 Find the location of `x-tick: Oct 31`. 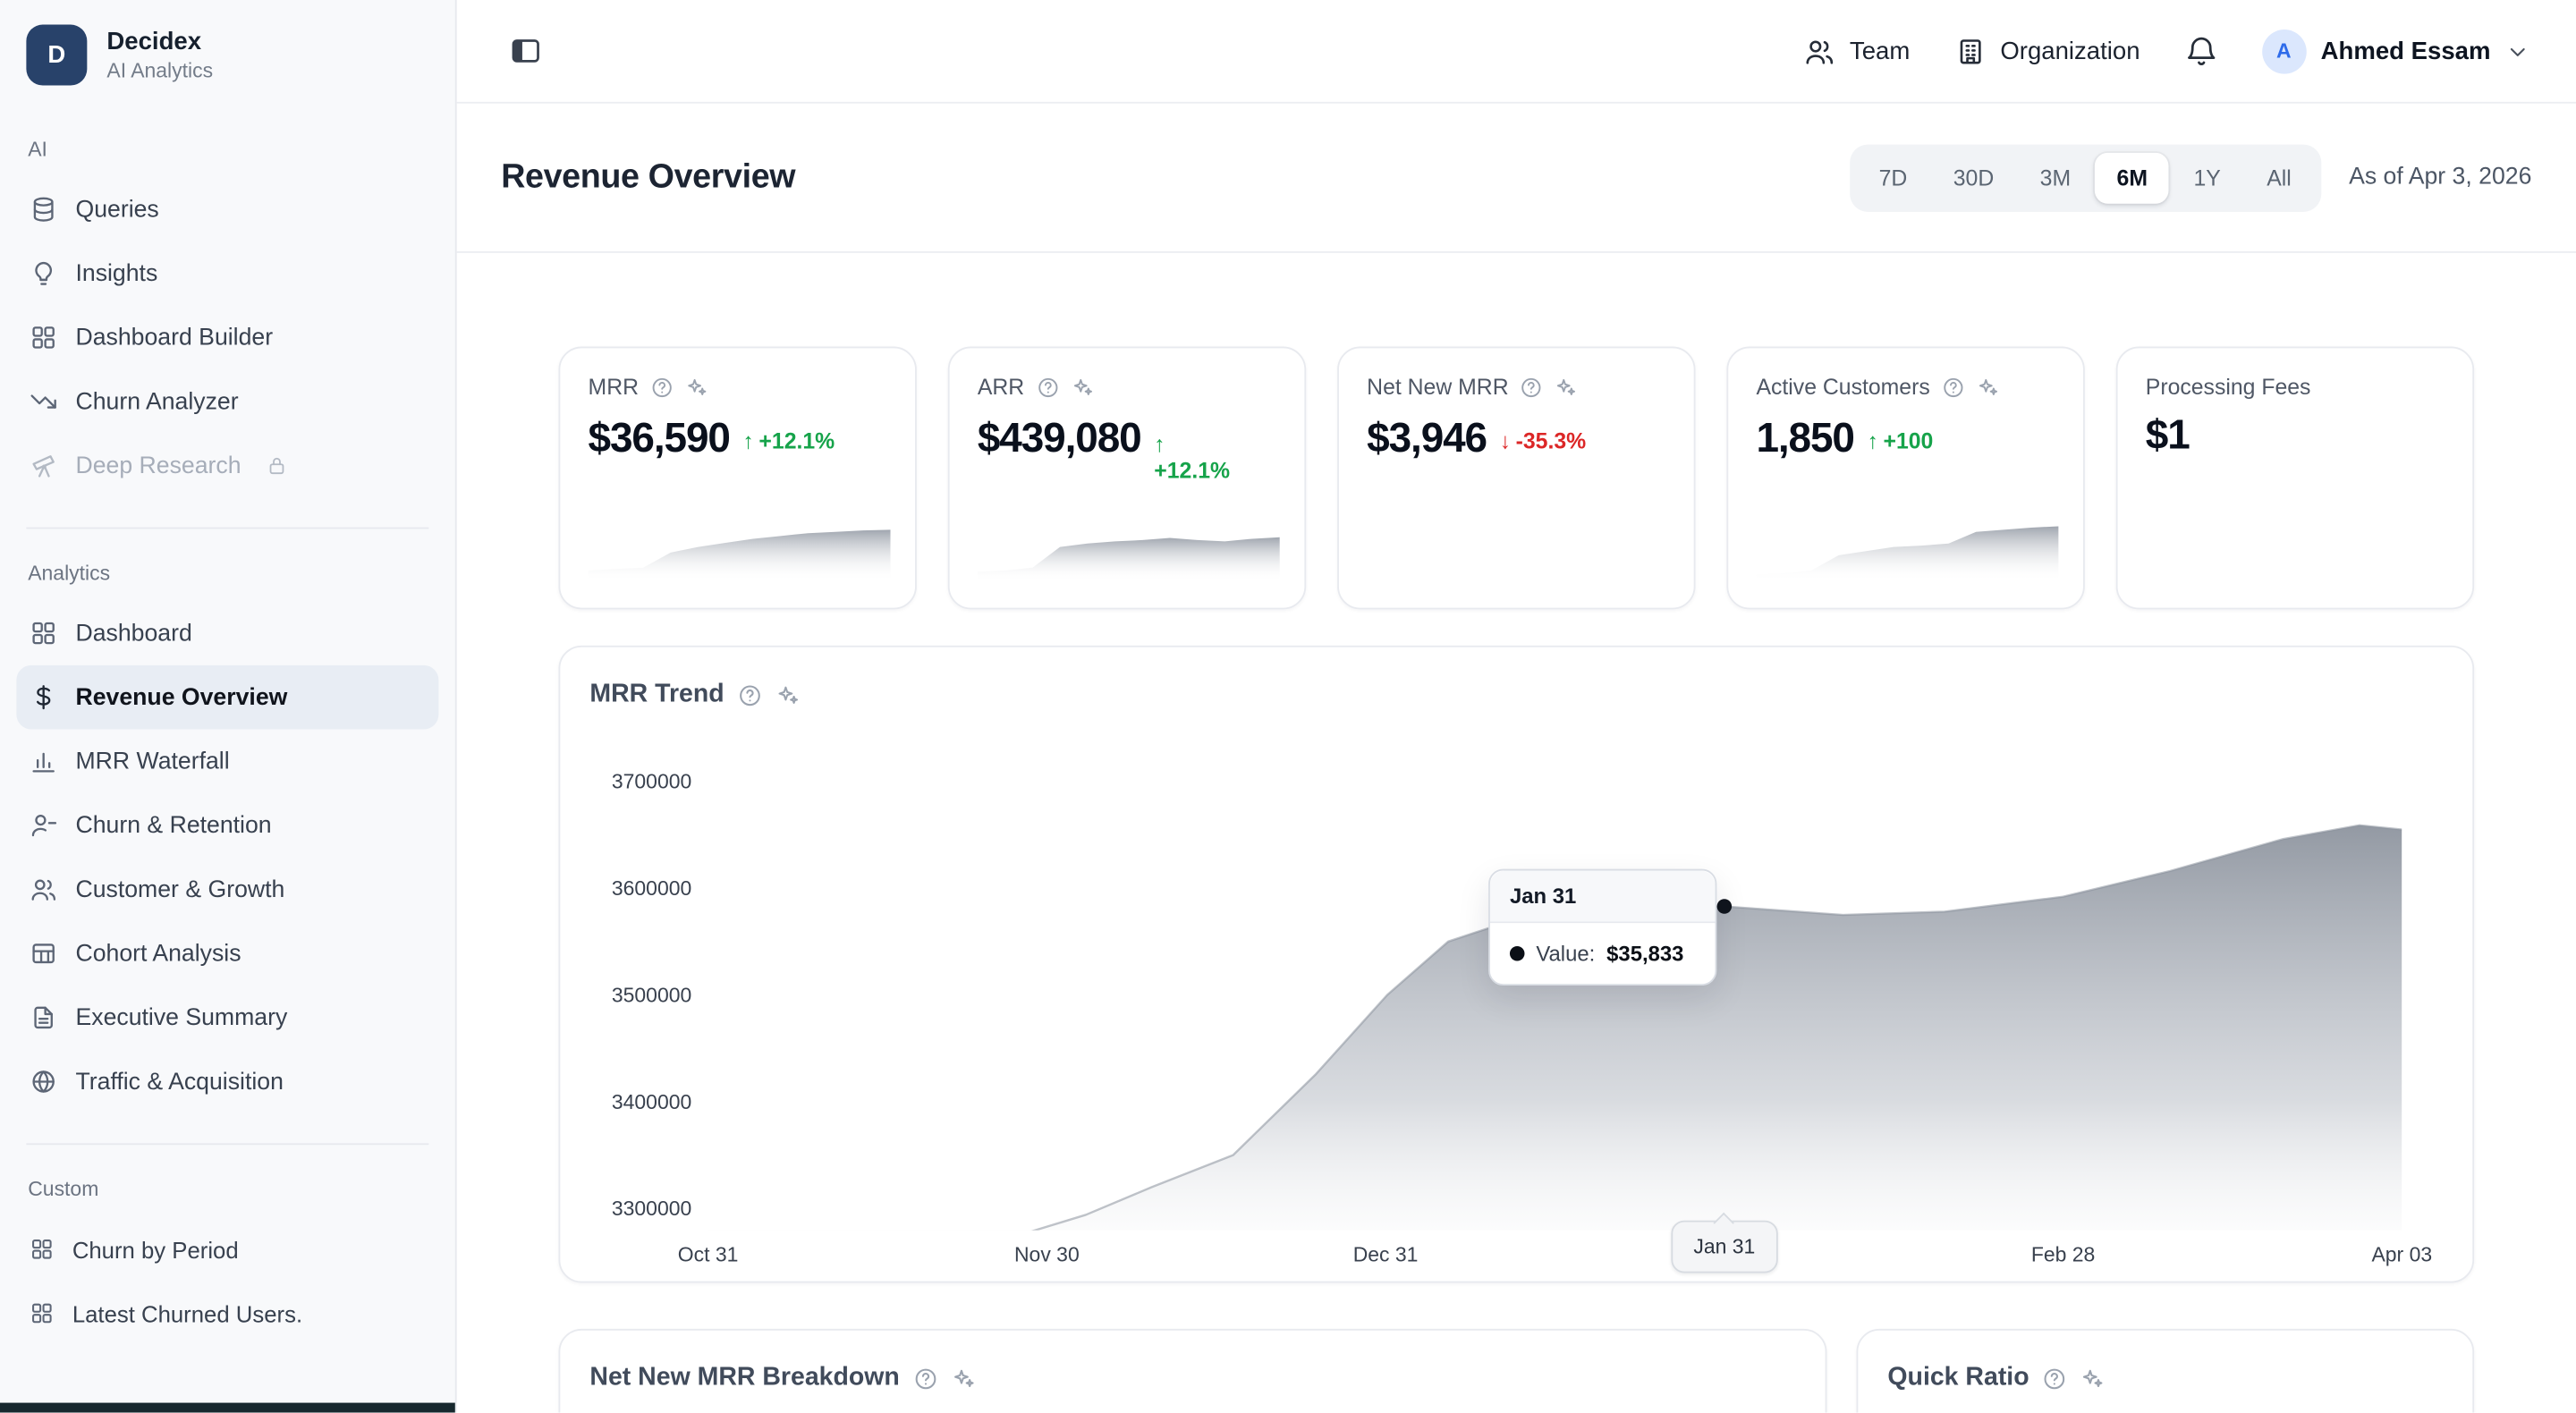

x-tick: Oct 31 is located at coordinates (708, 1255).